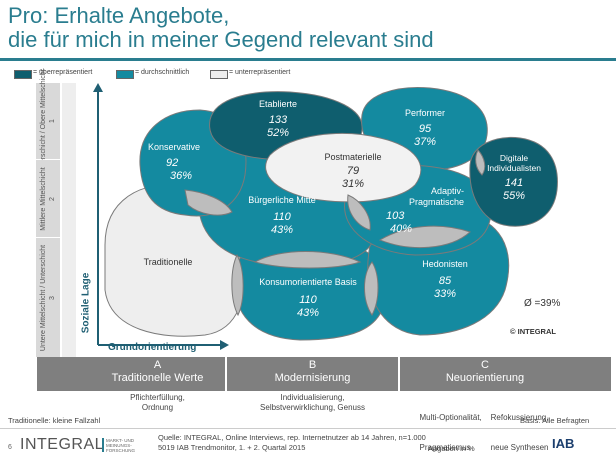  Describe the element at coordinates (23, 74) in the screenshot. I see `legend-swatch-over` at that location.